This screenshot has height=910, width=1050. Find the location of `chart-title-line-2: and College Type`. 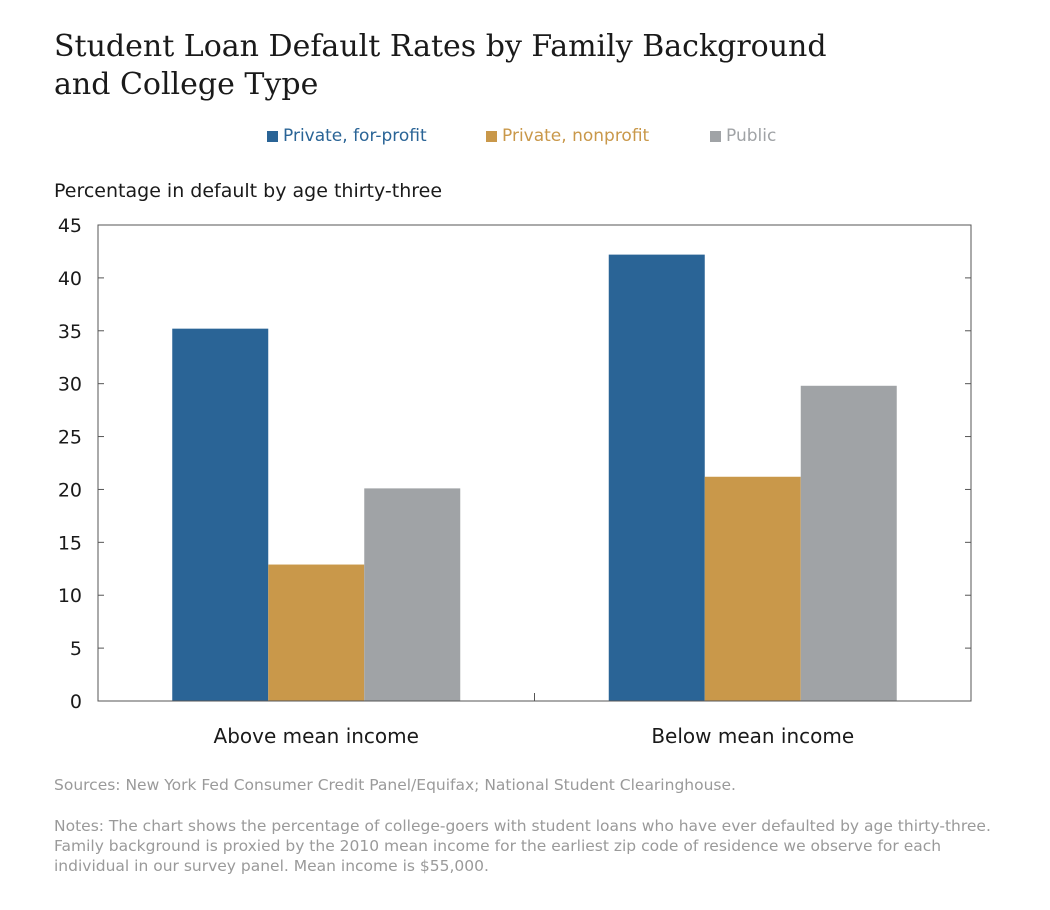

chart-title-line-2: and College Type is located at coordinates (186, 84).